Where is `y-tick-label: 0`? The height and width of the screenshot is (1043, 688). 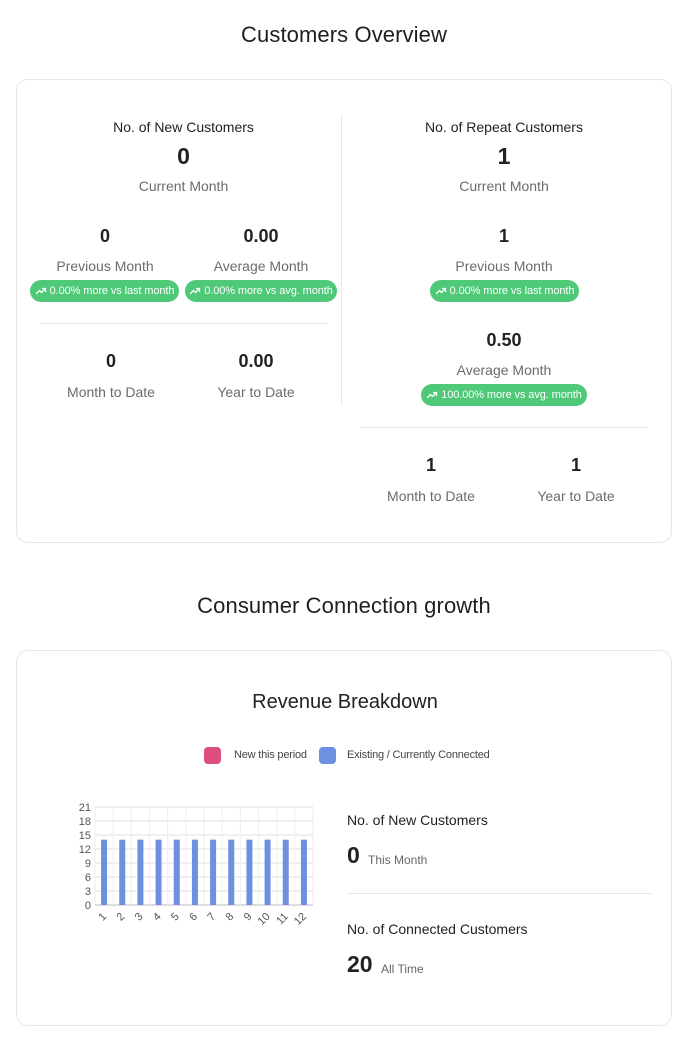 y-tick-label: 0 is located at coordinates (88, 906).